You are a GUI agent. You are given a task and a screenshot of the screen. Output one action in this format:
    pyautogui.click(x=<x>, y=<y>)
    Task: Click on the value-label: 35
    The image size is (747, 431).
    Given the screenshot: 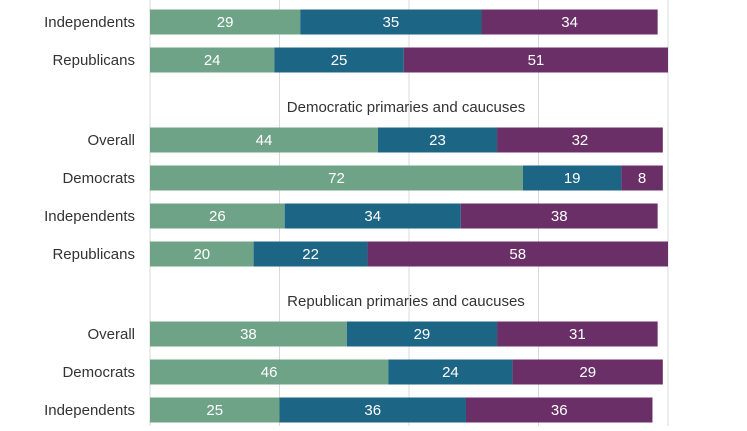 What is the action you would take?
    pyautogui.click(x=391, y=22)
    